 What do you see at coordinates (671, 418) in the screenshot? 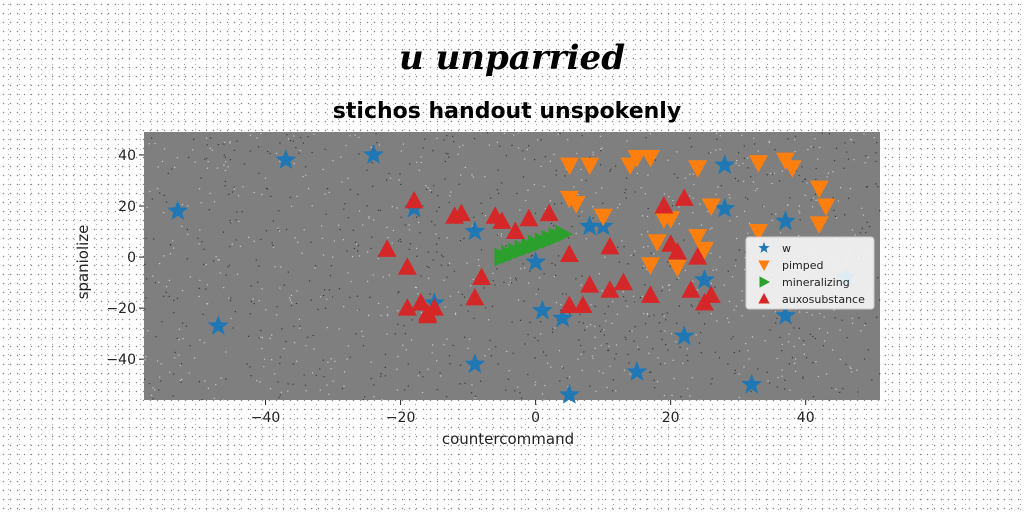
I see `x-tick-label: 20` at bounding box center [671, 418].